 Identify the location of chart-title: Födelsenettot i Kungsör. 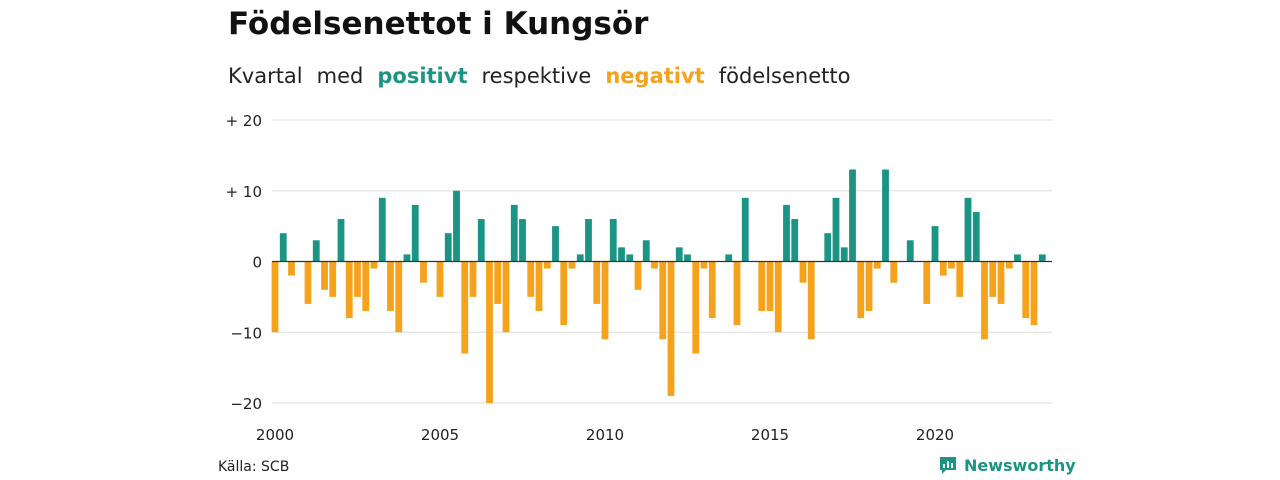
(438, 24).